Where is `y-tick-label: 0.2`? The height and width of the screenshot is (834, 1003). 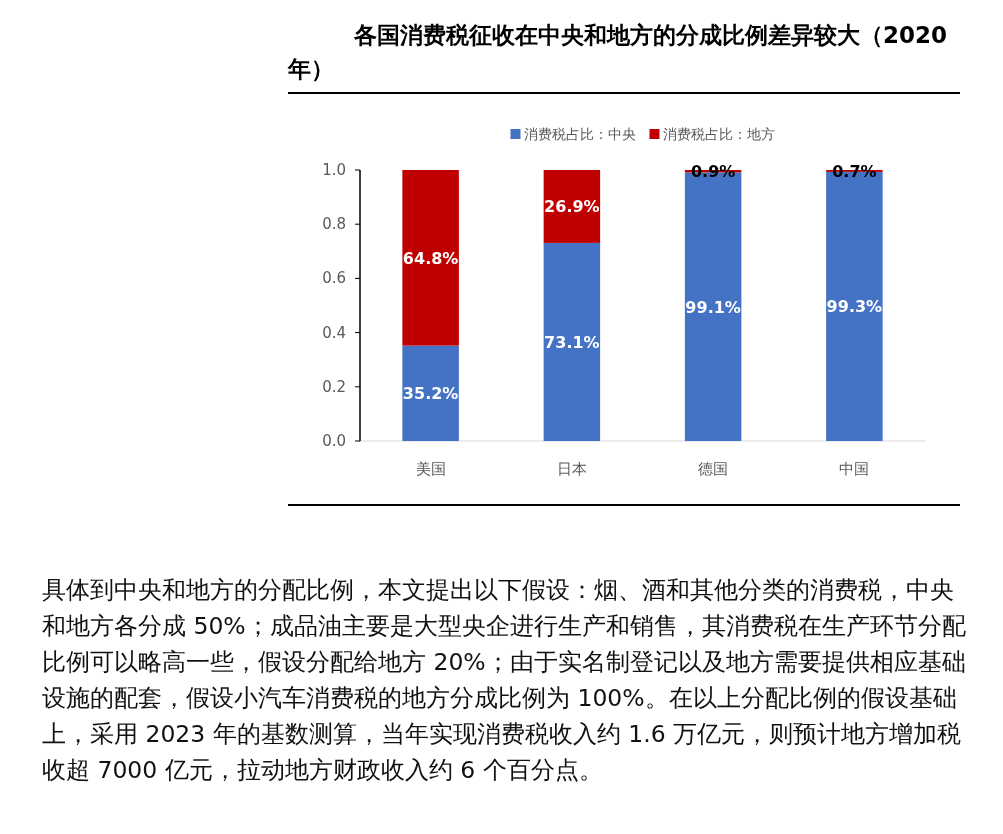
y-tick-label: 0.2 is located at coordinates (334, 386).